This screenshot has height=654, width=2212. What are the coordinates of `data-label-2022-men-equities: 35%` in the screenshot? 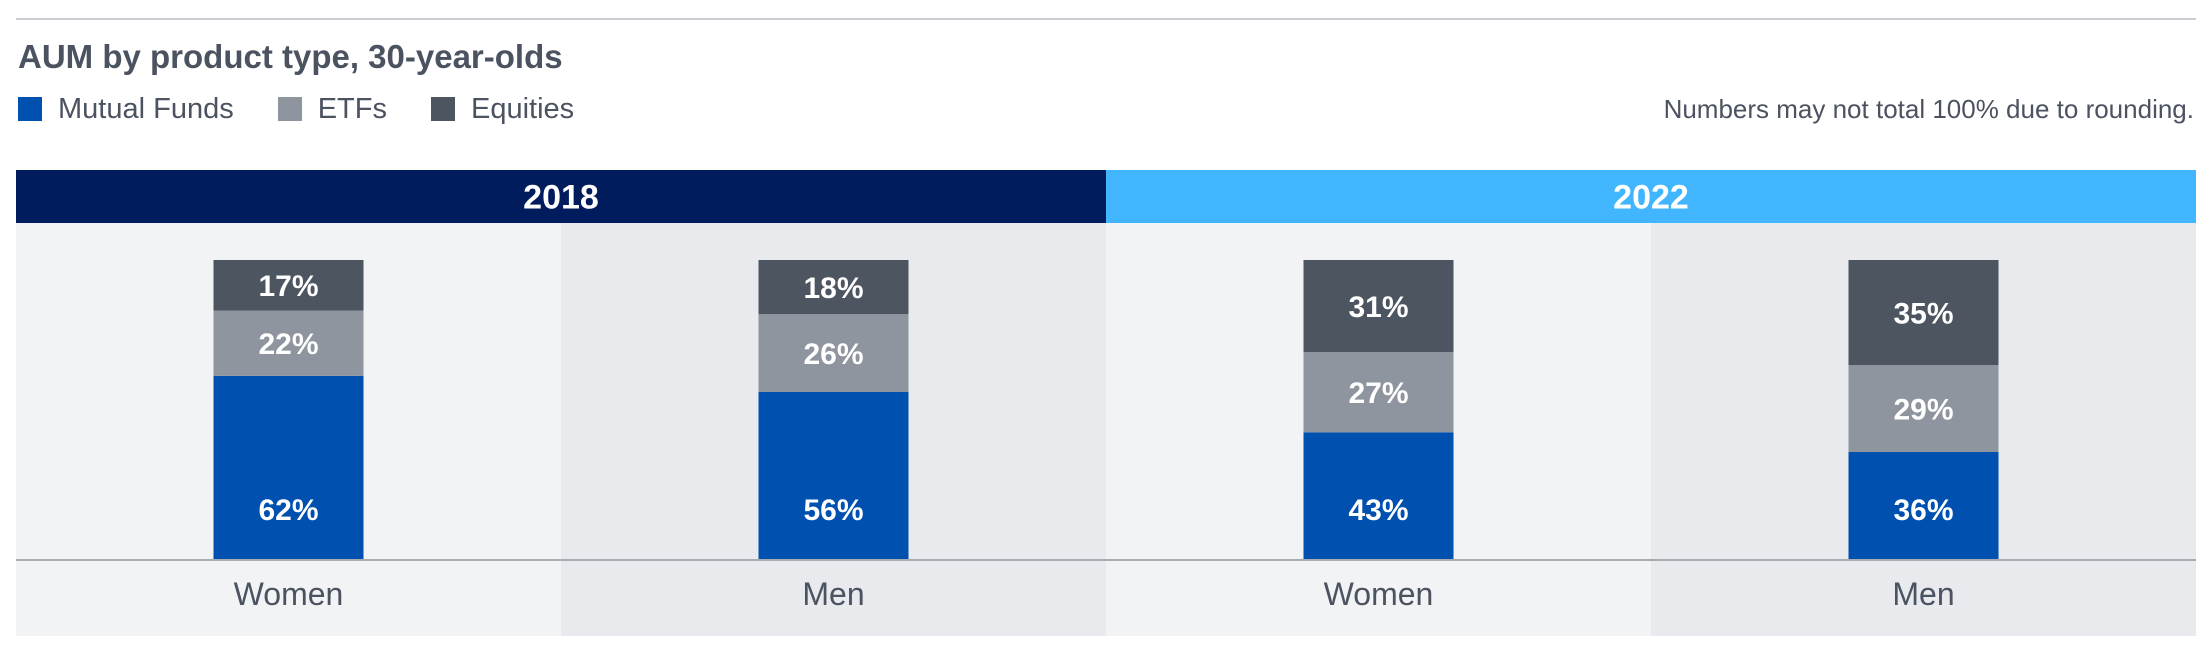 It's located at (1923, 314).